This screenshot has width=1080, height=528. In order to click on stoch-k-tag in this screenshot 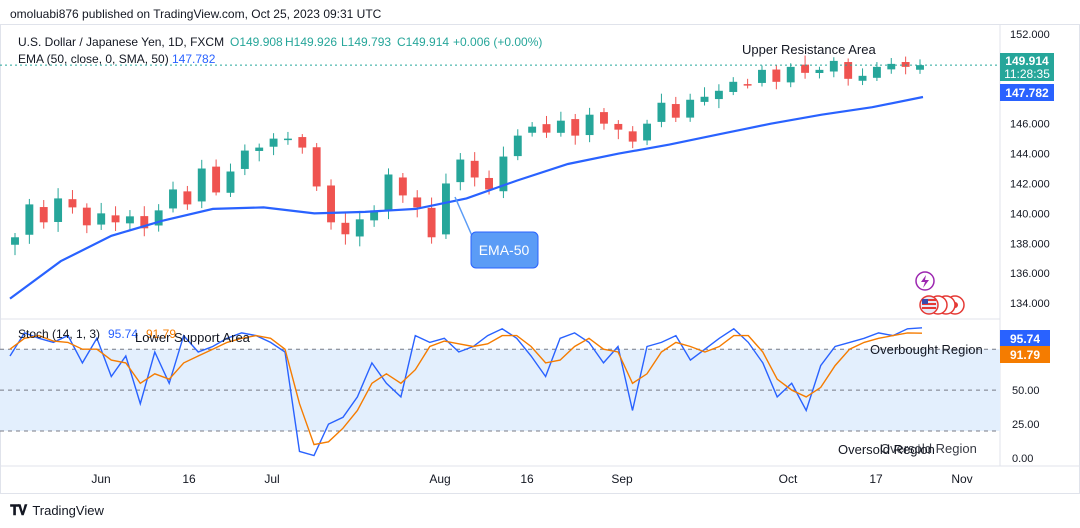, I will do `click(1025, 338)`.